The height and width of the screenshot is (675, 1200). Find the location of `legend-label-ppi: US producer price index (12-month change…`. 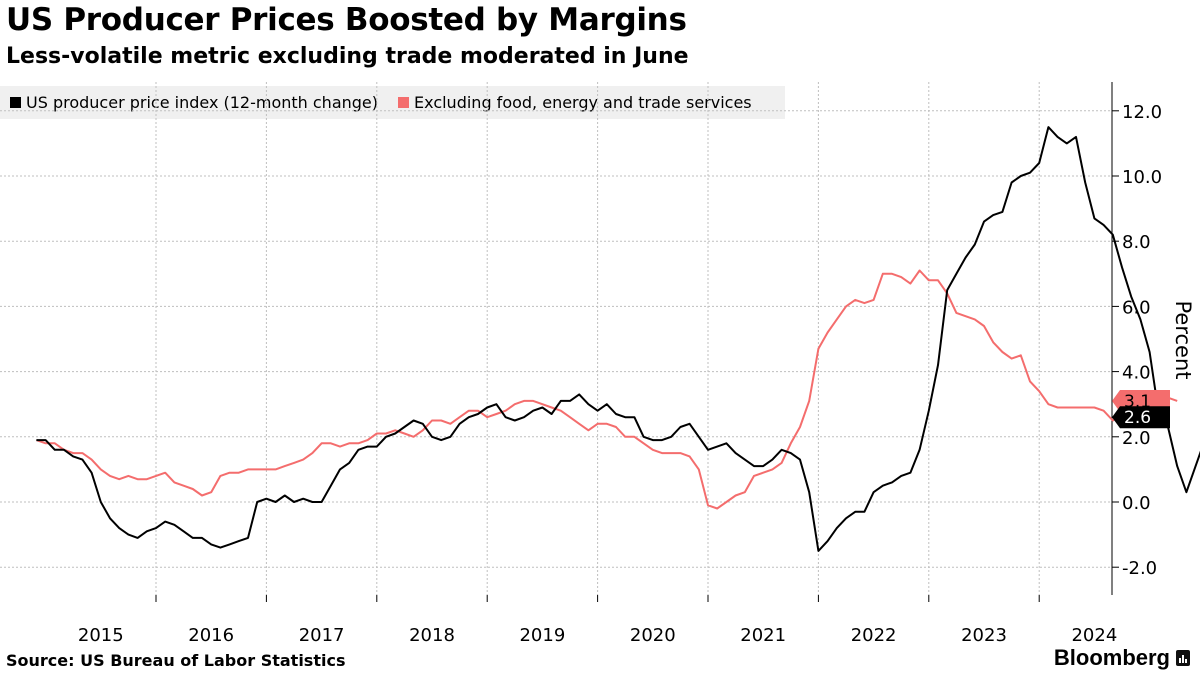

legend-label-ppi: US producer price index (12-month change… is located at coordinates (202, 102).